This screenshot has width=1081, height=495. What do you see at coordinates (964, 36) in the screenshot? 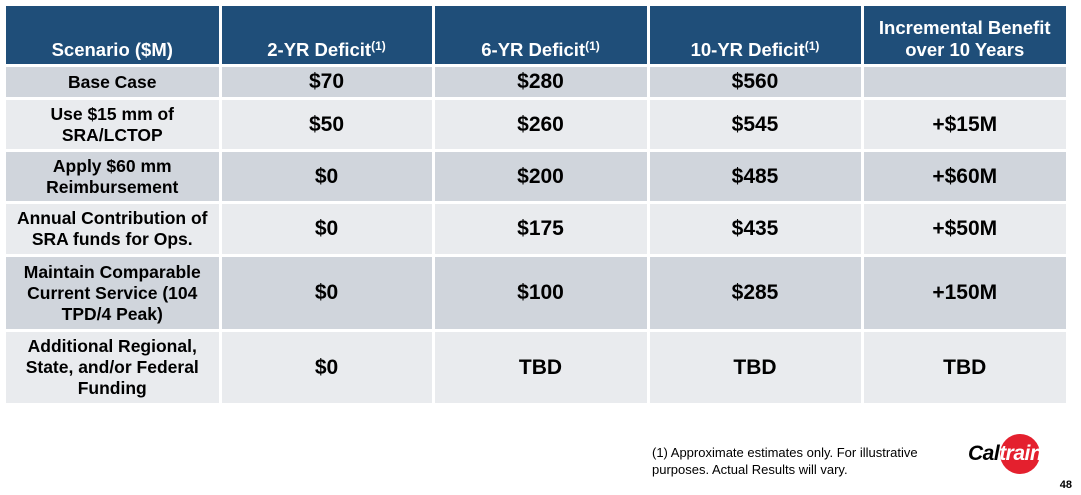
I see `header-incremental-benefit: Incremental Benefit over 10 Years` at bounding box center [964, 36].